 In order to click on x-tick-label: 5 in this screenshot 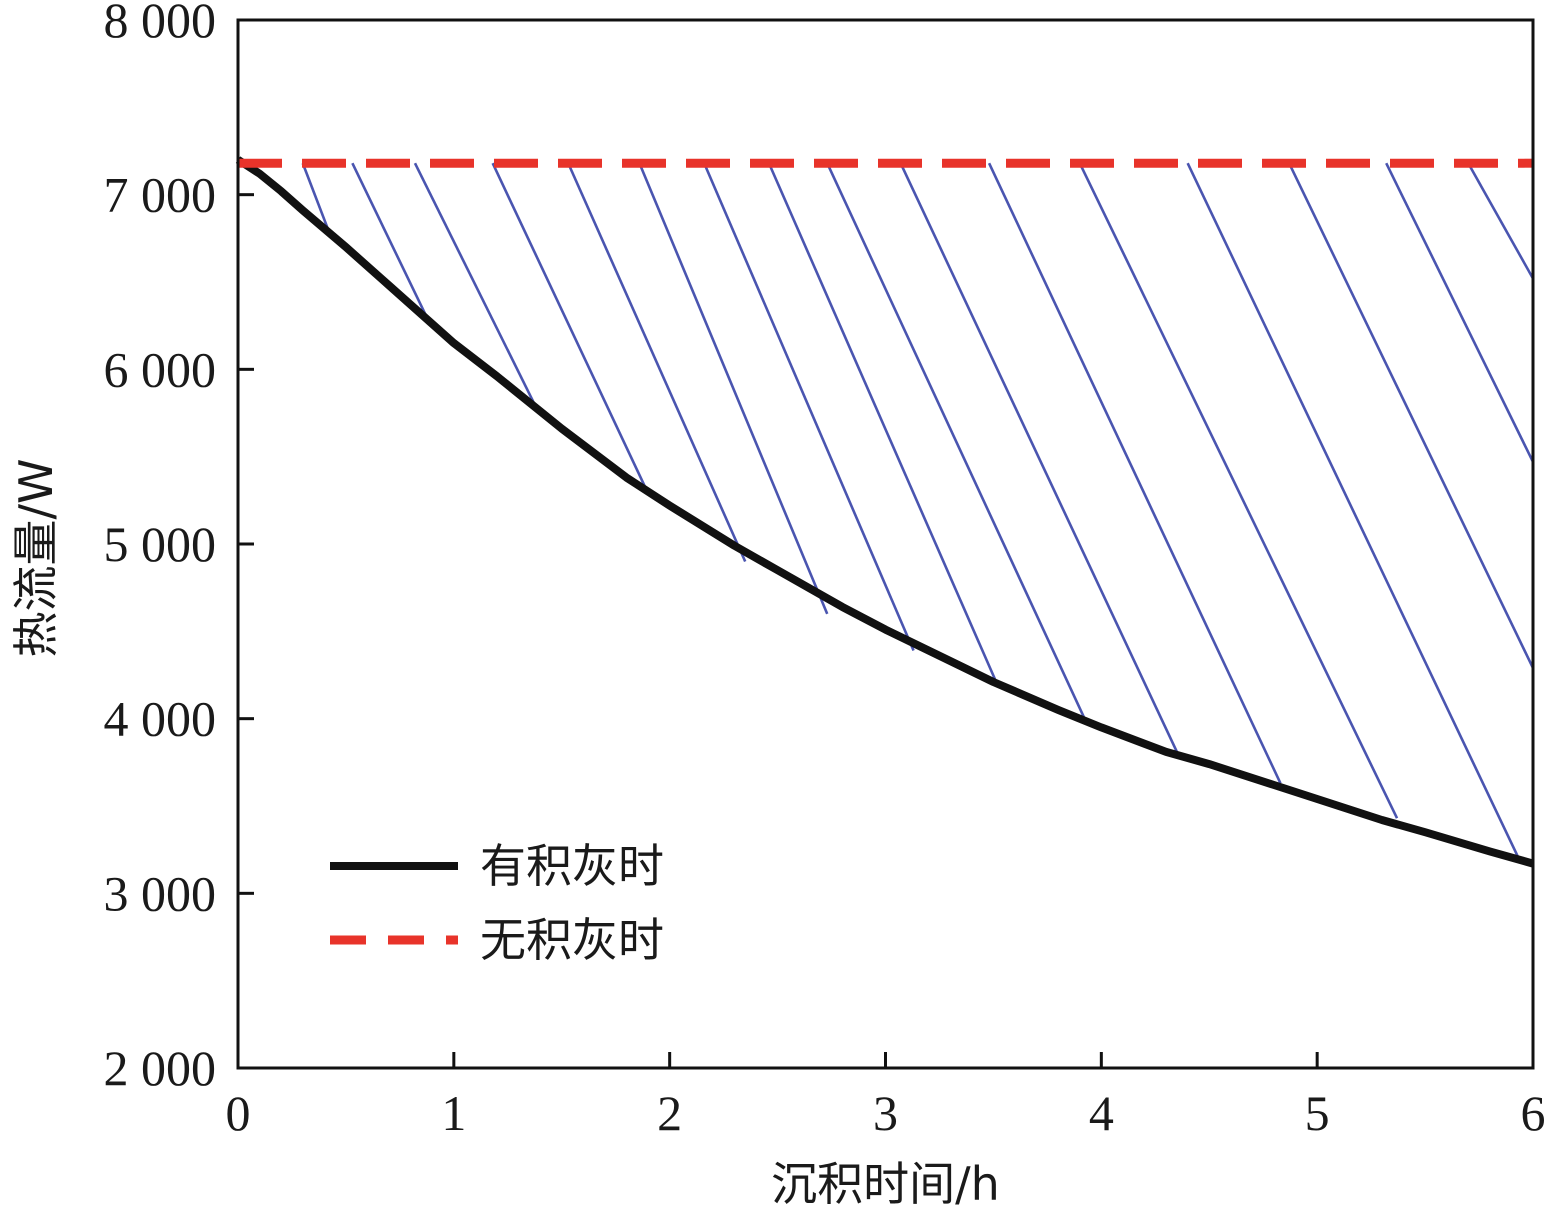, I will do `click(1317, 1113)`.